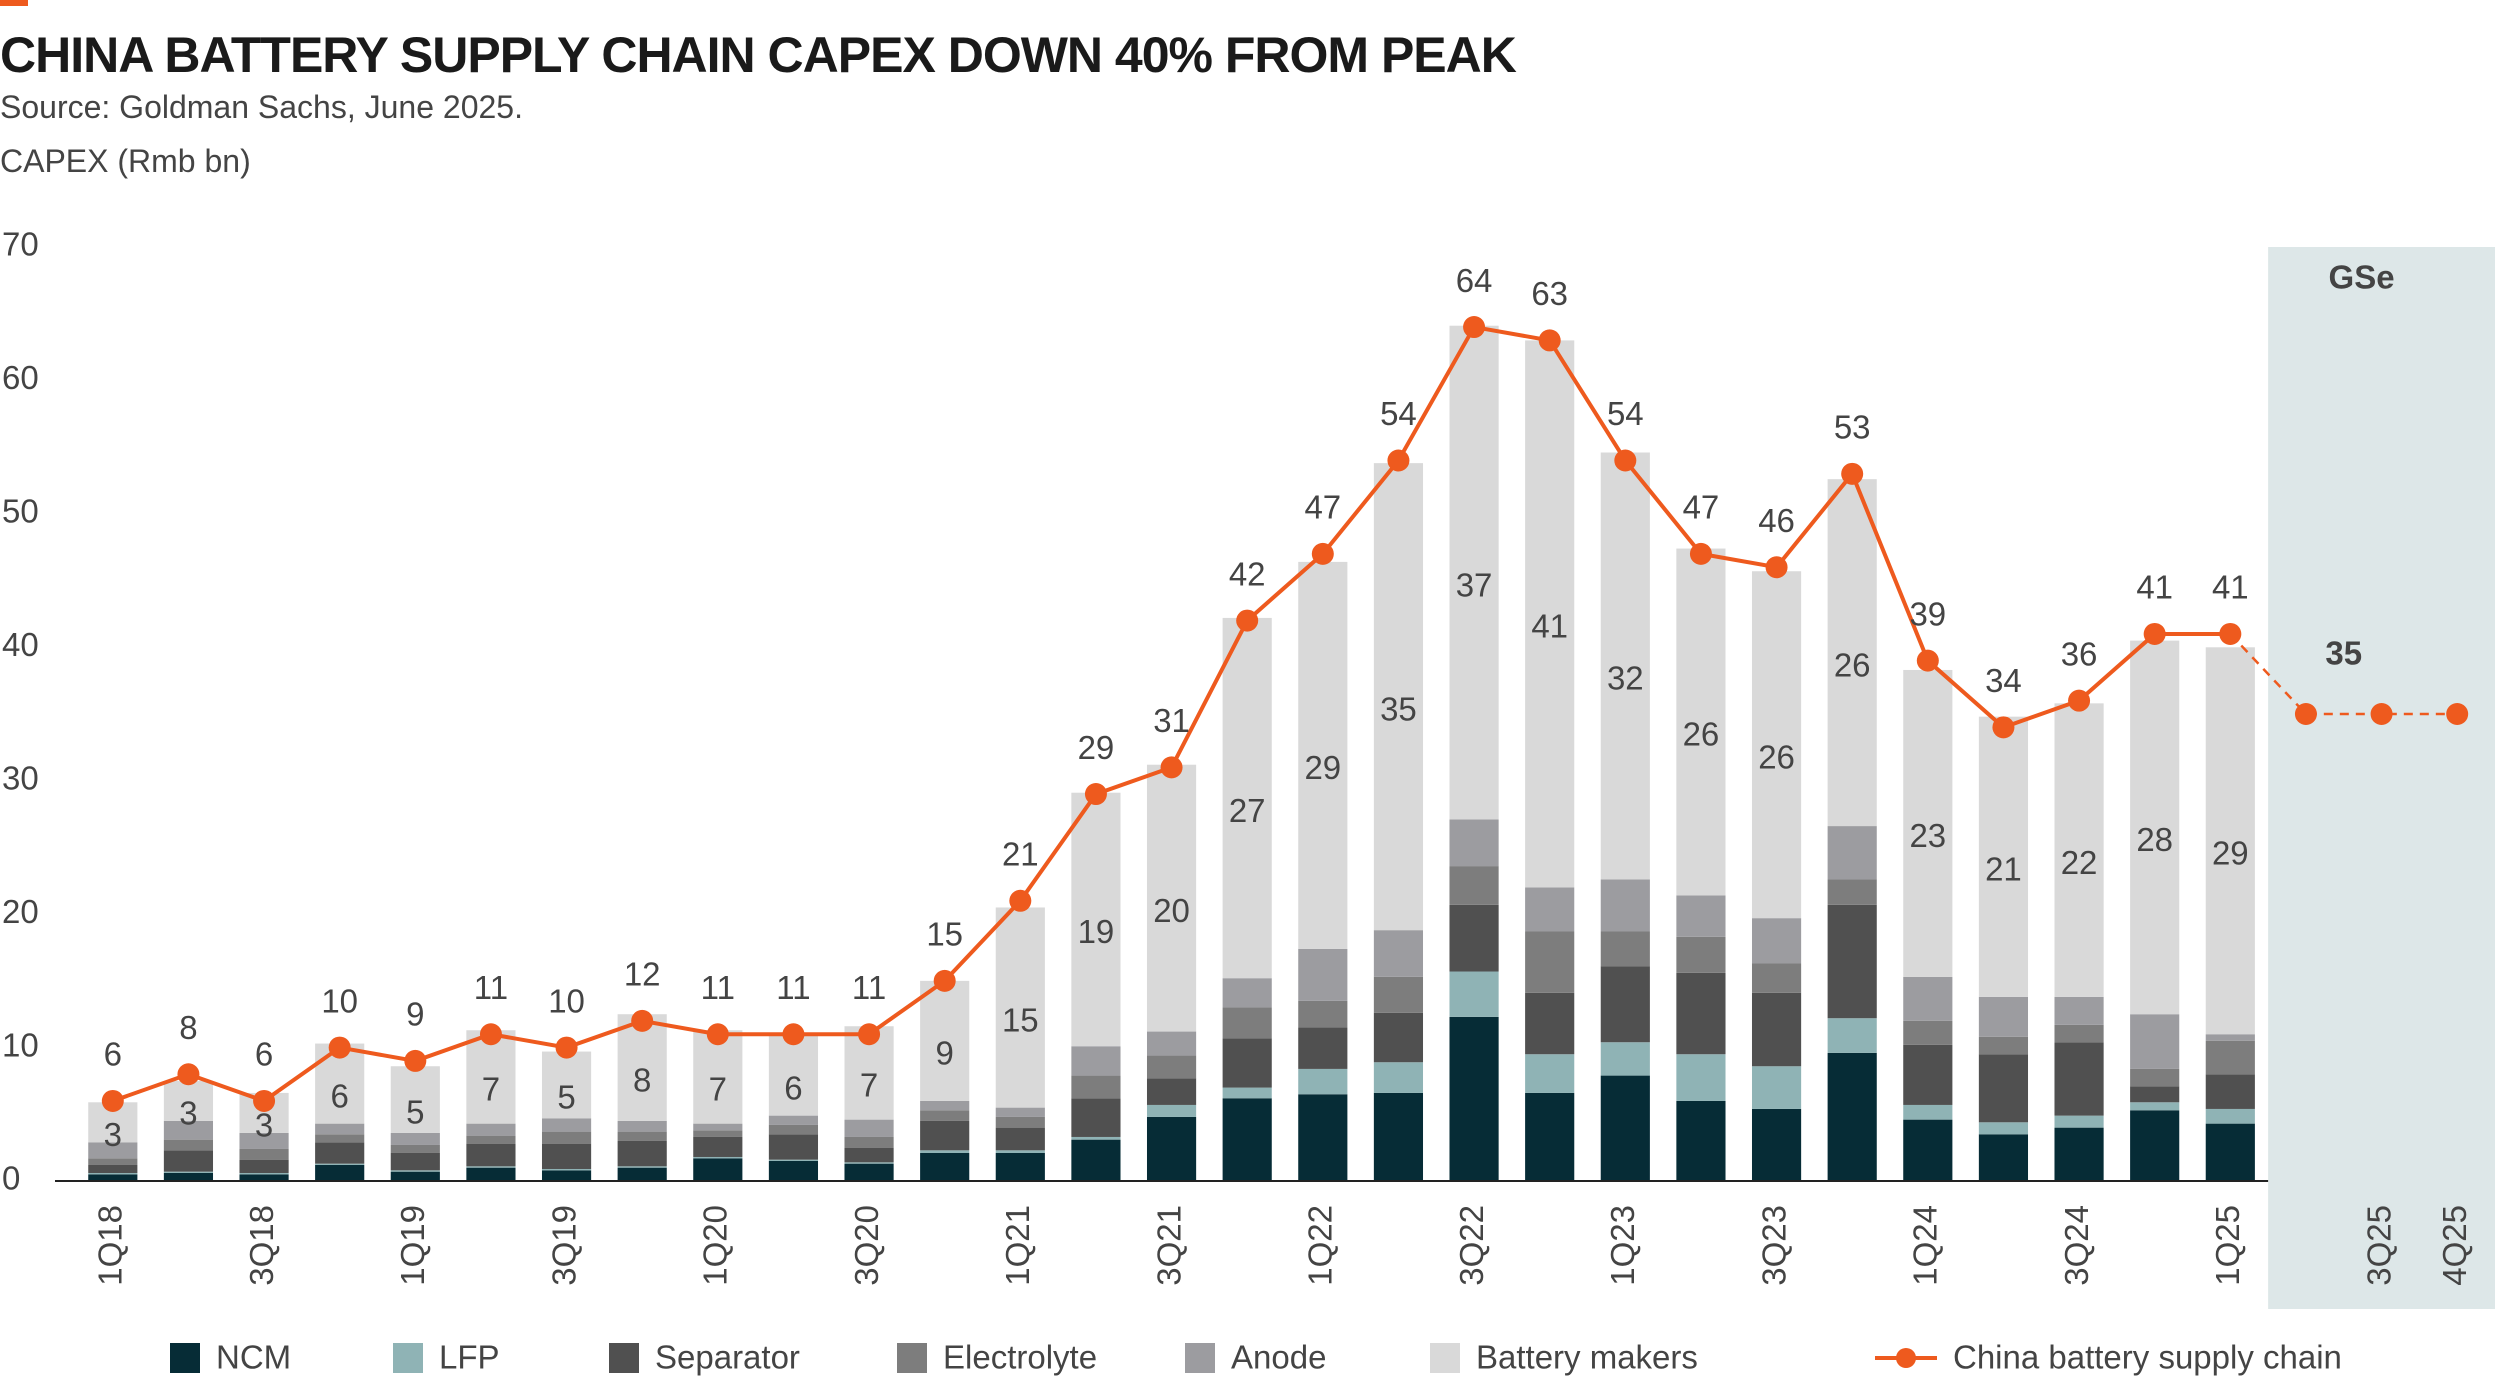 The height and width of the screenshot is (1384, 2500). Describe the element at coordinates (2362, 277) in the screenshot. I see `forecast-annotation: GSe` at that location.